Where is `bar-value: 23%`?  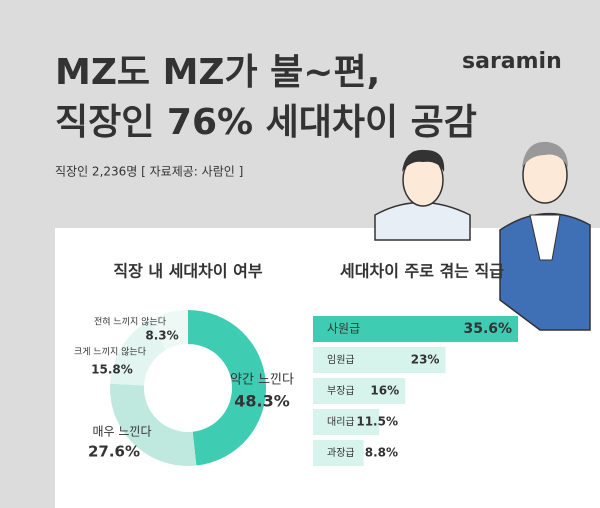 bar-value: 23% is located at coordinates (425, 360).